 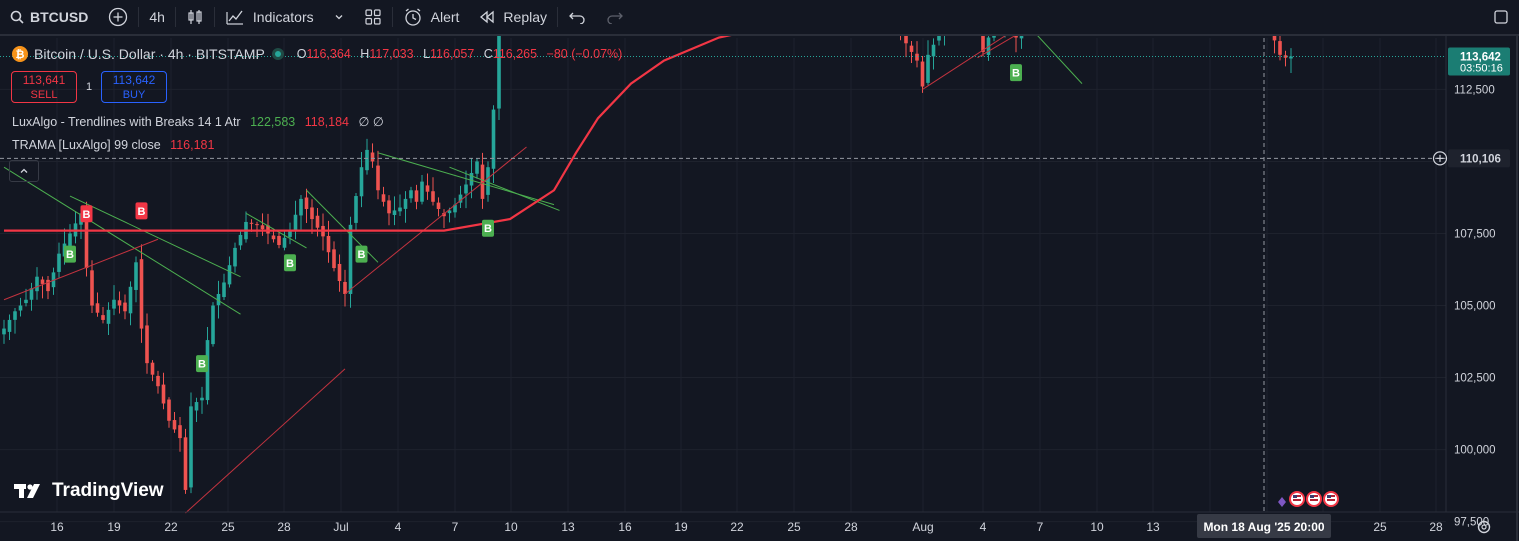 What do you see at coordinates (1297, 499) in the screenshot?
I see `us-flag-event-icon` at bounding box center [1297, 499].